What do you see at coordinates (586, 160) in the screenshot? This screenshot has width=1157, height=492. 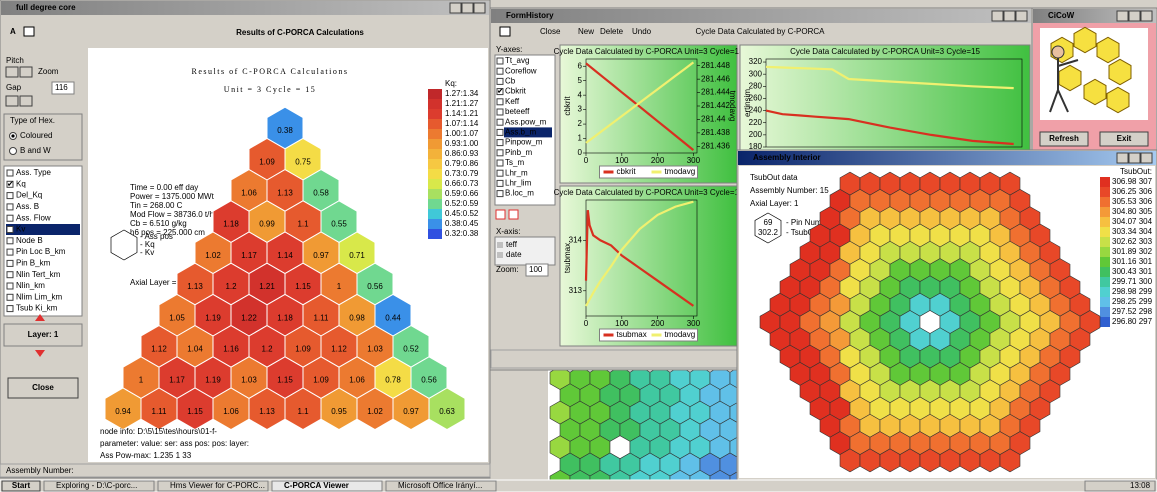 I see `x-tick-label: 0` at bounding box center [586, 160].